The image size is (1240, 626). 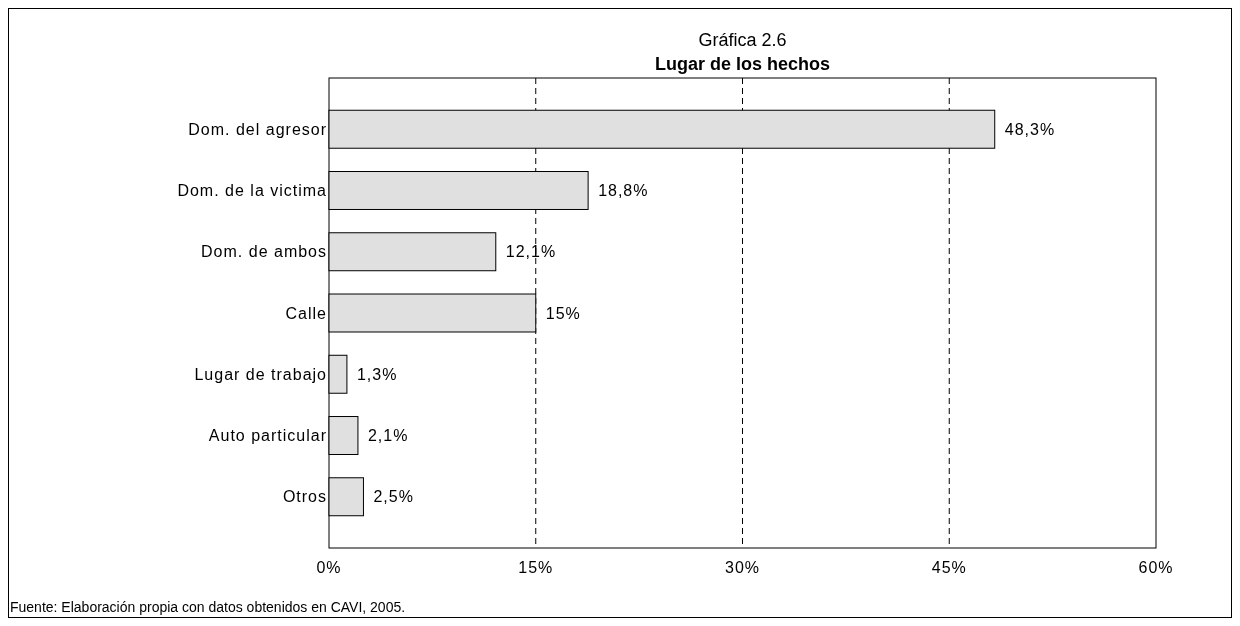 What do you see at coordinates (393, 497) in the screenshot?
I see `data-label: 2,5%` at bounding box center [393, 497].